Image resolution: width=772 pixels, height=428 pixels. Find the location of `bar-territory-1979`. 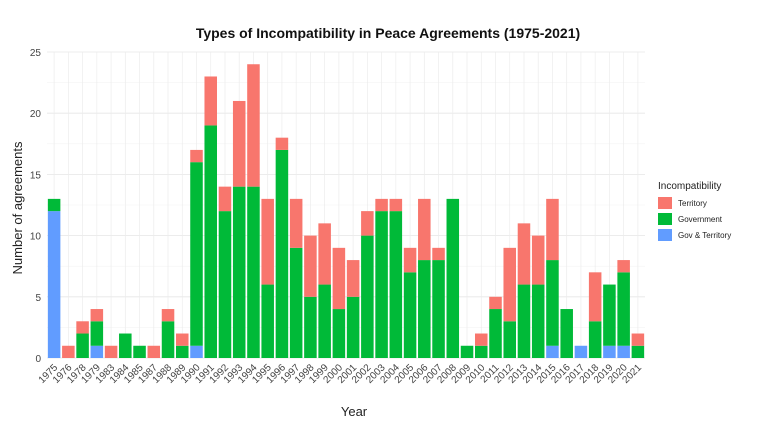

bar-territory-1979 is located at coordinates (97, 315).